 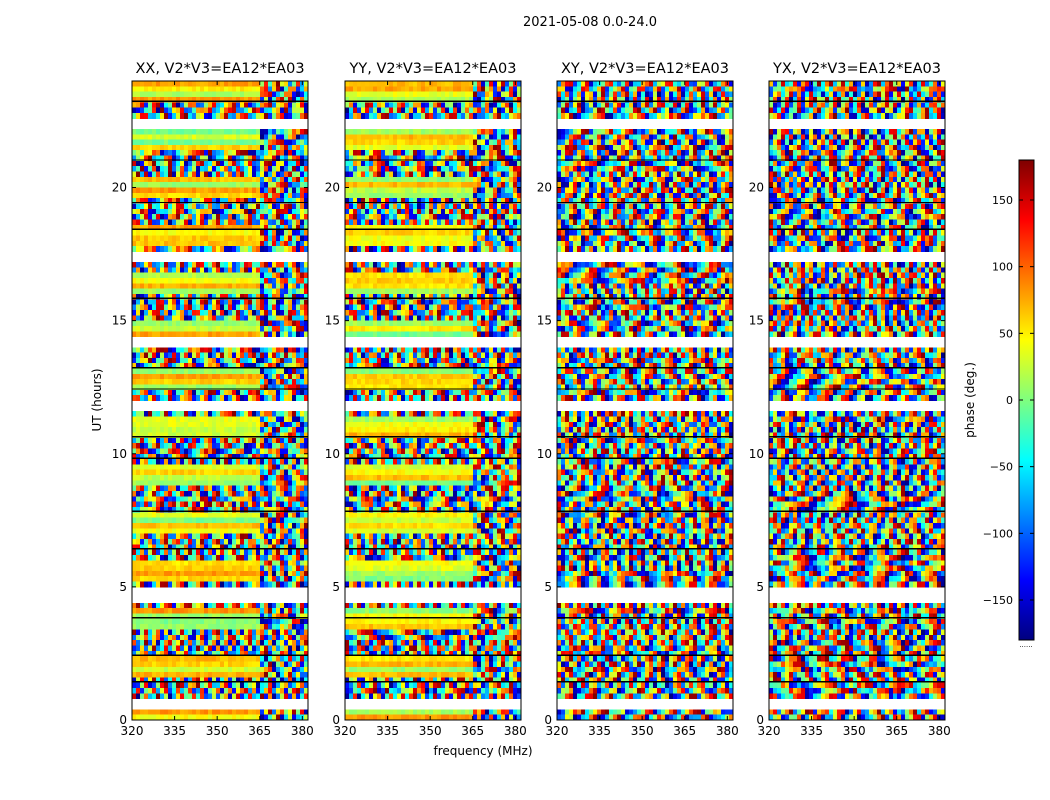 I want to click on colorbar-tick-label: 0, so click(x=1009, y=400).